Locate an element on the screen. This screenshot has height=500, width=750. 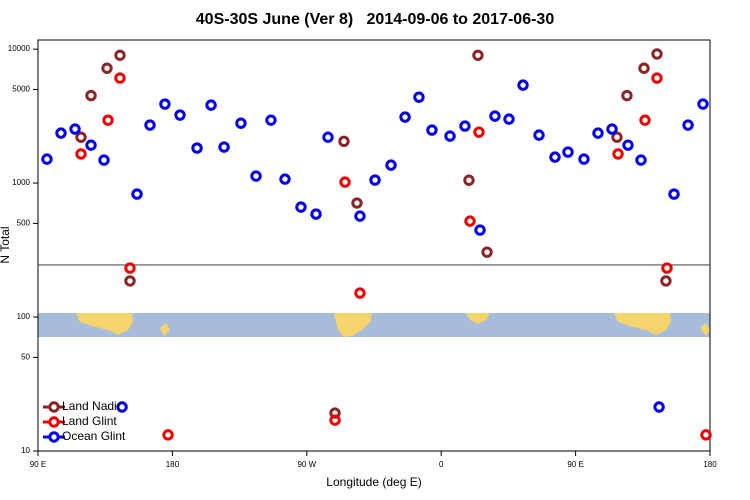
y-axis-label: N Total is located at coordinates (6, 244).